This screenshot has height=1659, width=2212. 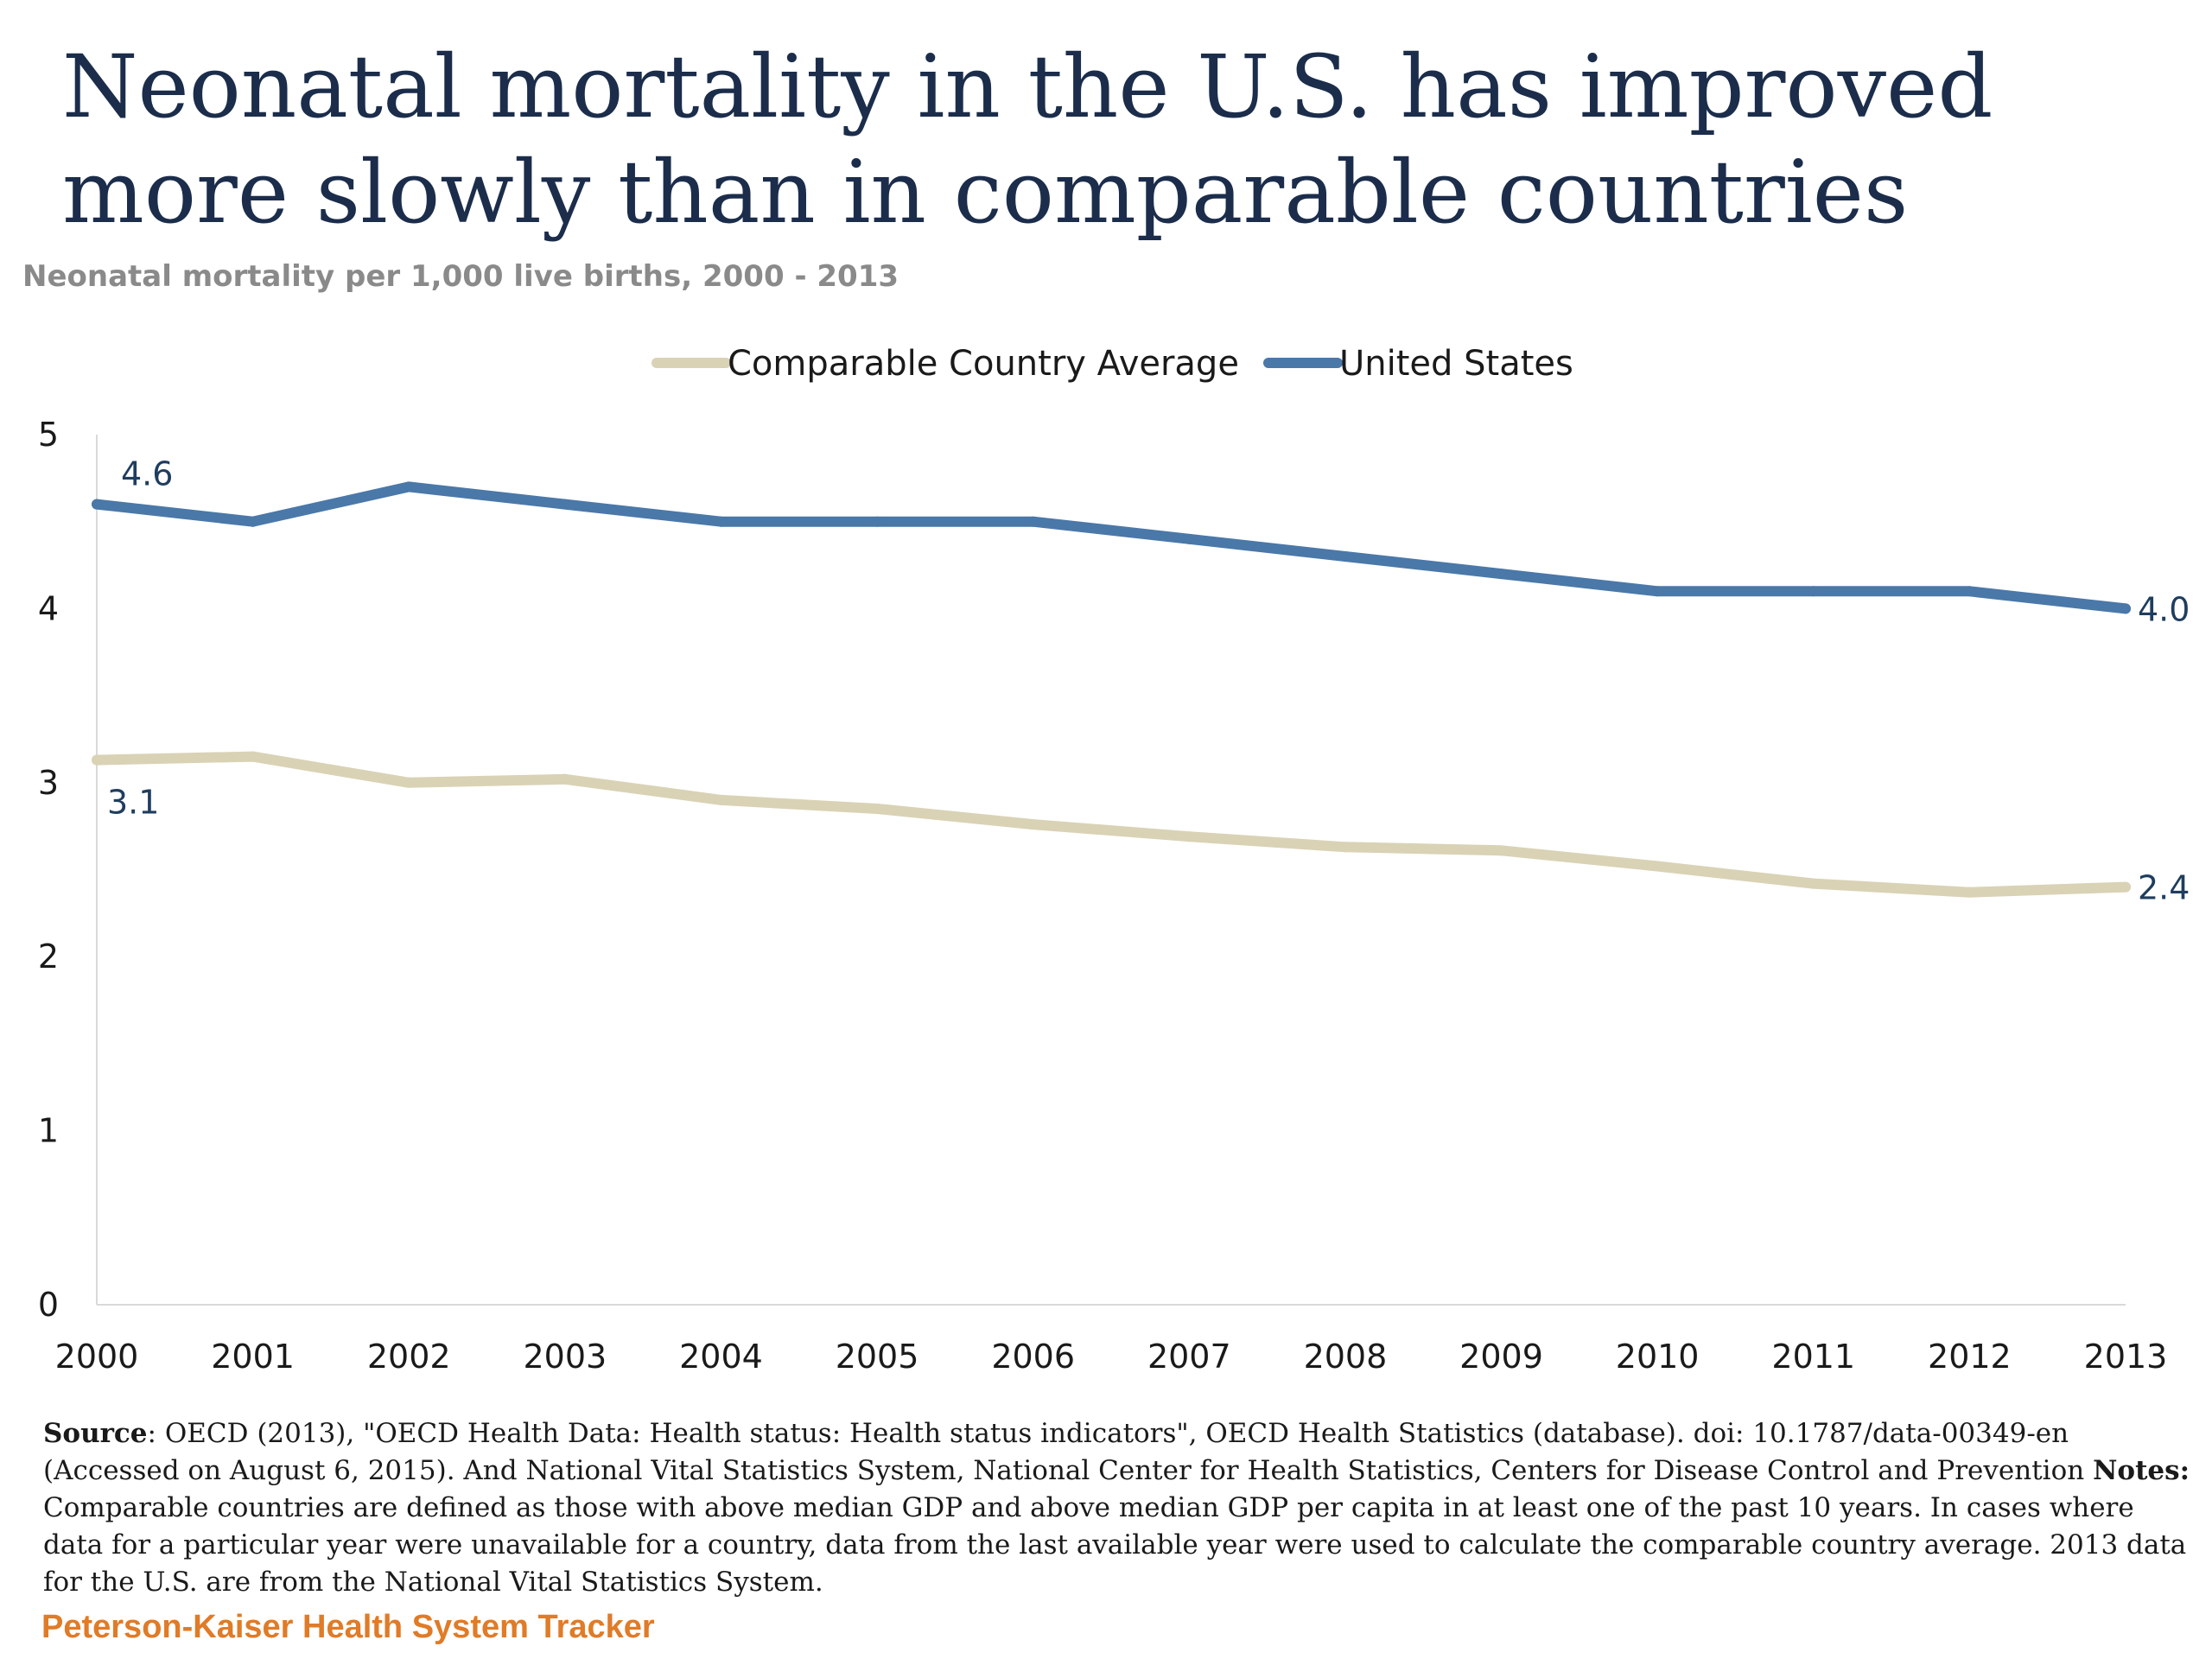 I want to click on legend-label: Comparable Country Average, so click(x=983, y=364).